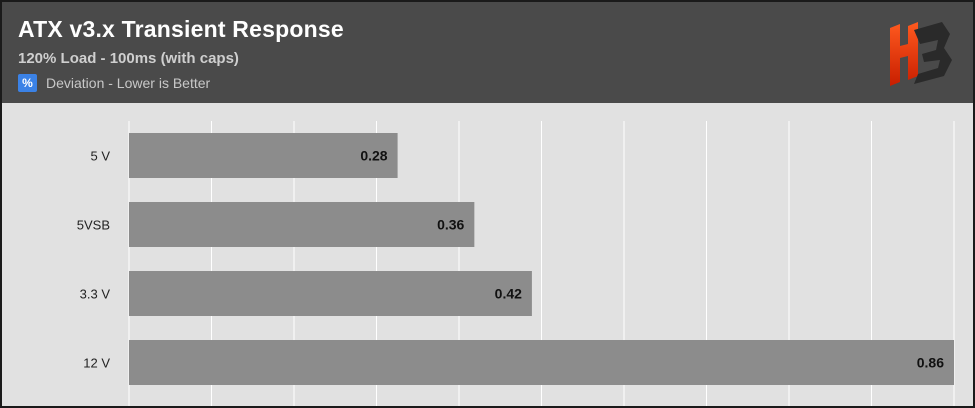 Image resolution: width=975 pixels, height=408 pixels. Describe the element at coordinates (373, 156) in the screenshot. I see `data-label: 0.28` at that location.